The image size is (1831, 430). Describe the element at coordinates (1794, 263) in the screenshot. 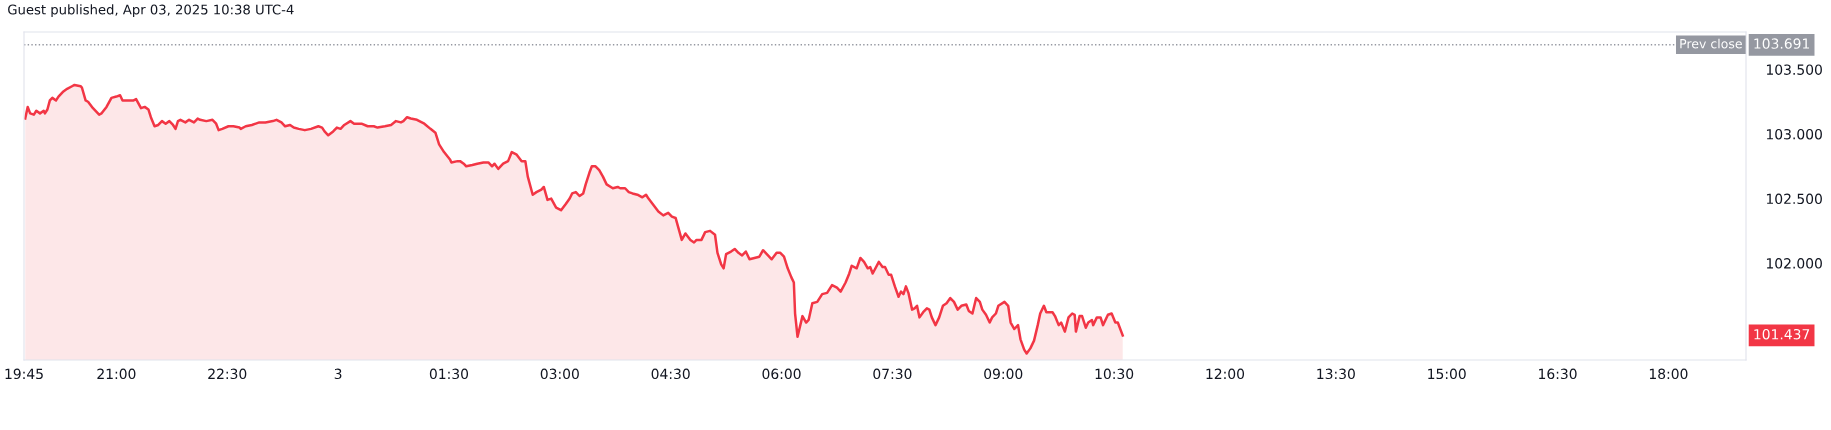

I see `y-tick-label: 102.000` at that location.